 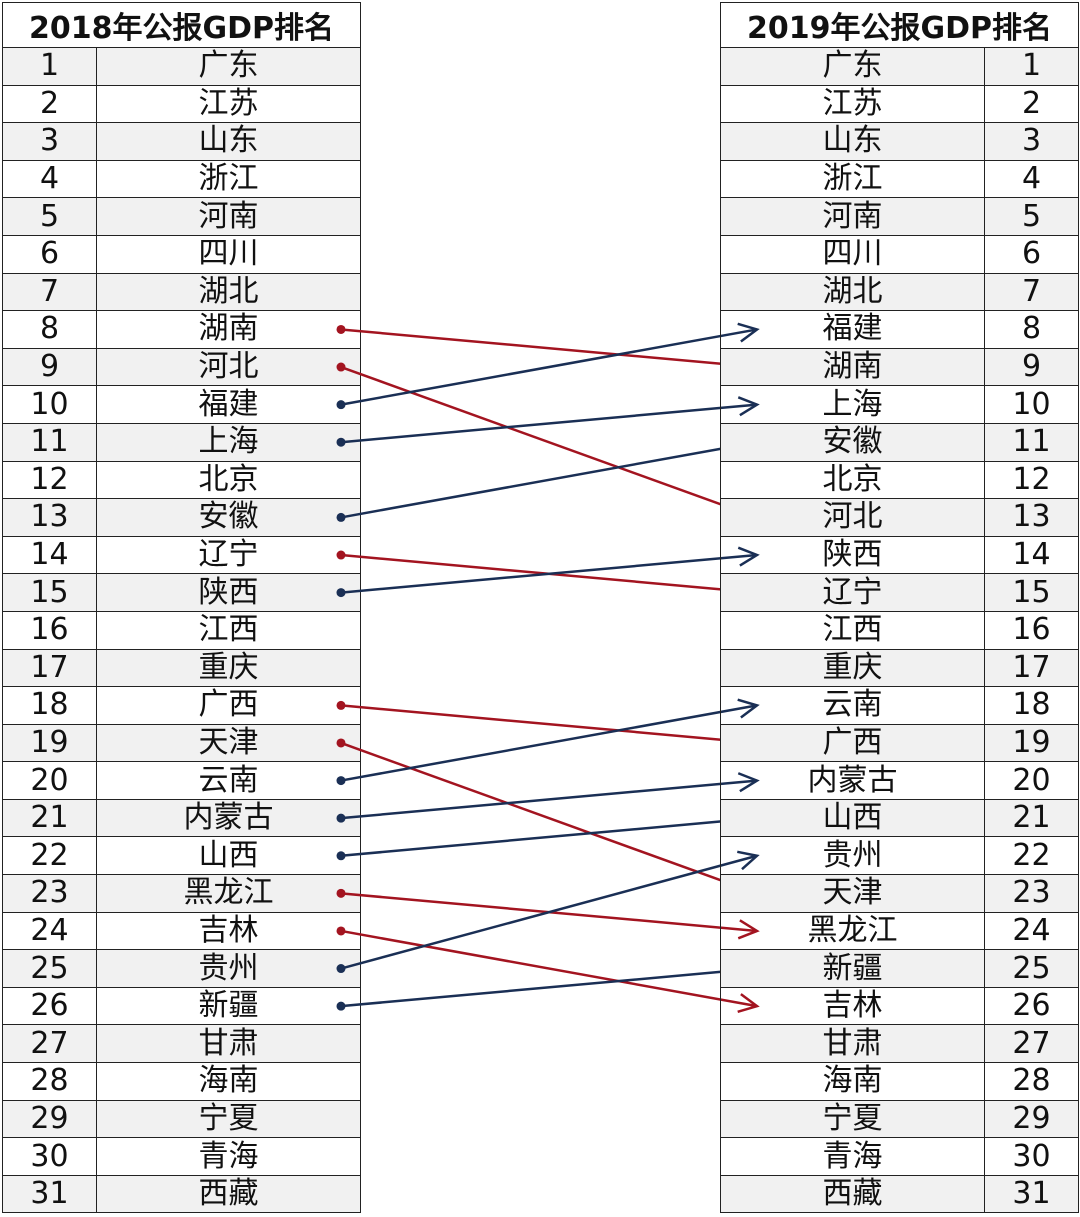 I want to click on row-2018-province: 西藏, so click(x=228, y=1194).